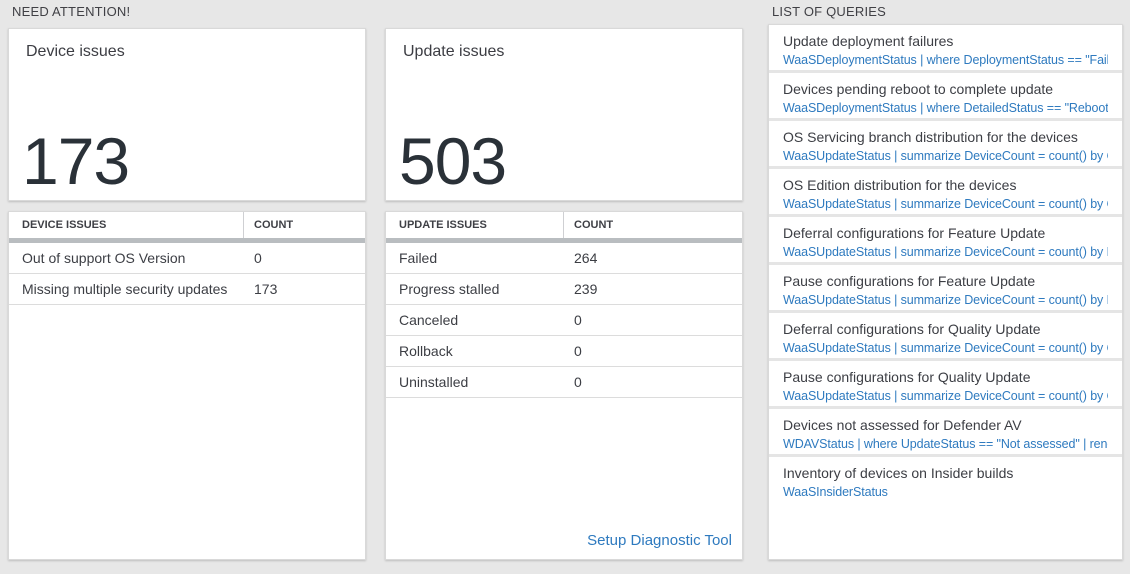  Describe the element at coordinates (907, 377) in the screenshot. I see `query-title: Pause configurations for Quality Update` at that location.